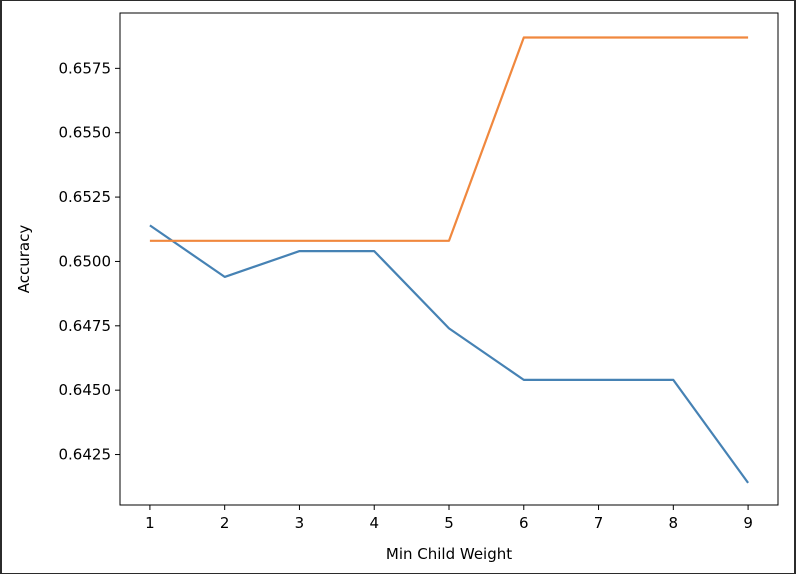 Image resolution: width=796 pixels, height=574 pixels. What do you see at coordinates (225, 523) in the screenshot?
I see `x-tick-label: 2` at bounding box center [225, 523].